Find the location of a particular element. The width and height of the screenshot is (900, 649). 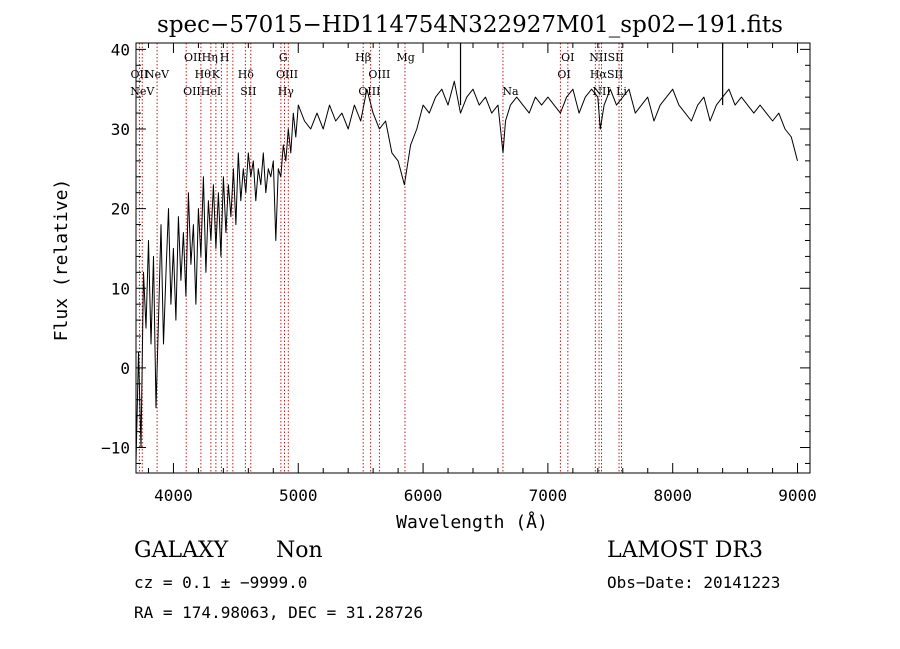

marker-label: Li is located at coordinates (621, 91).